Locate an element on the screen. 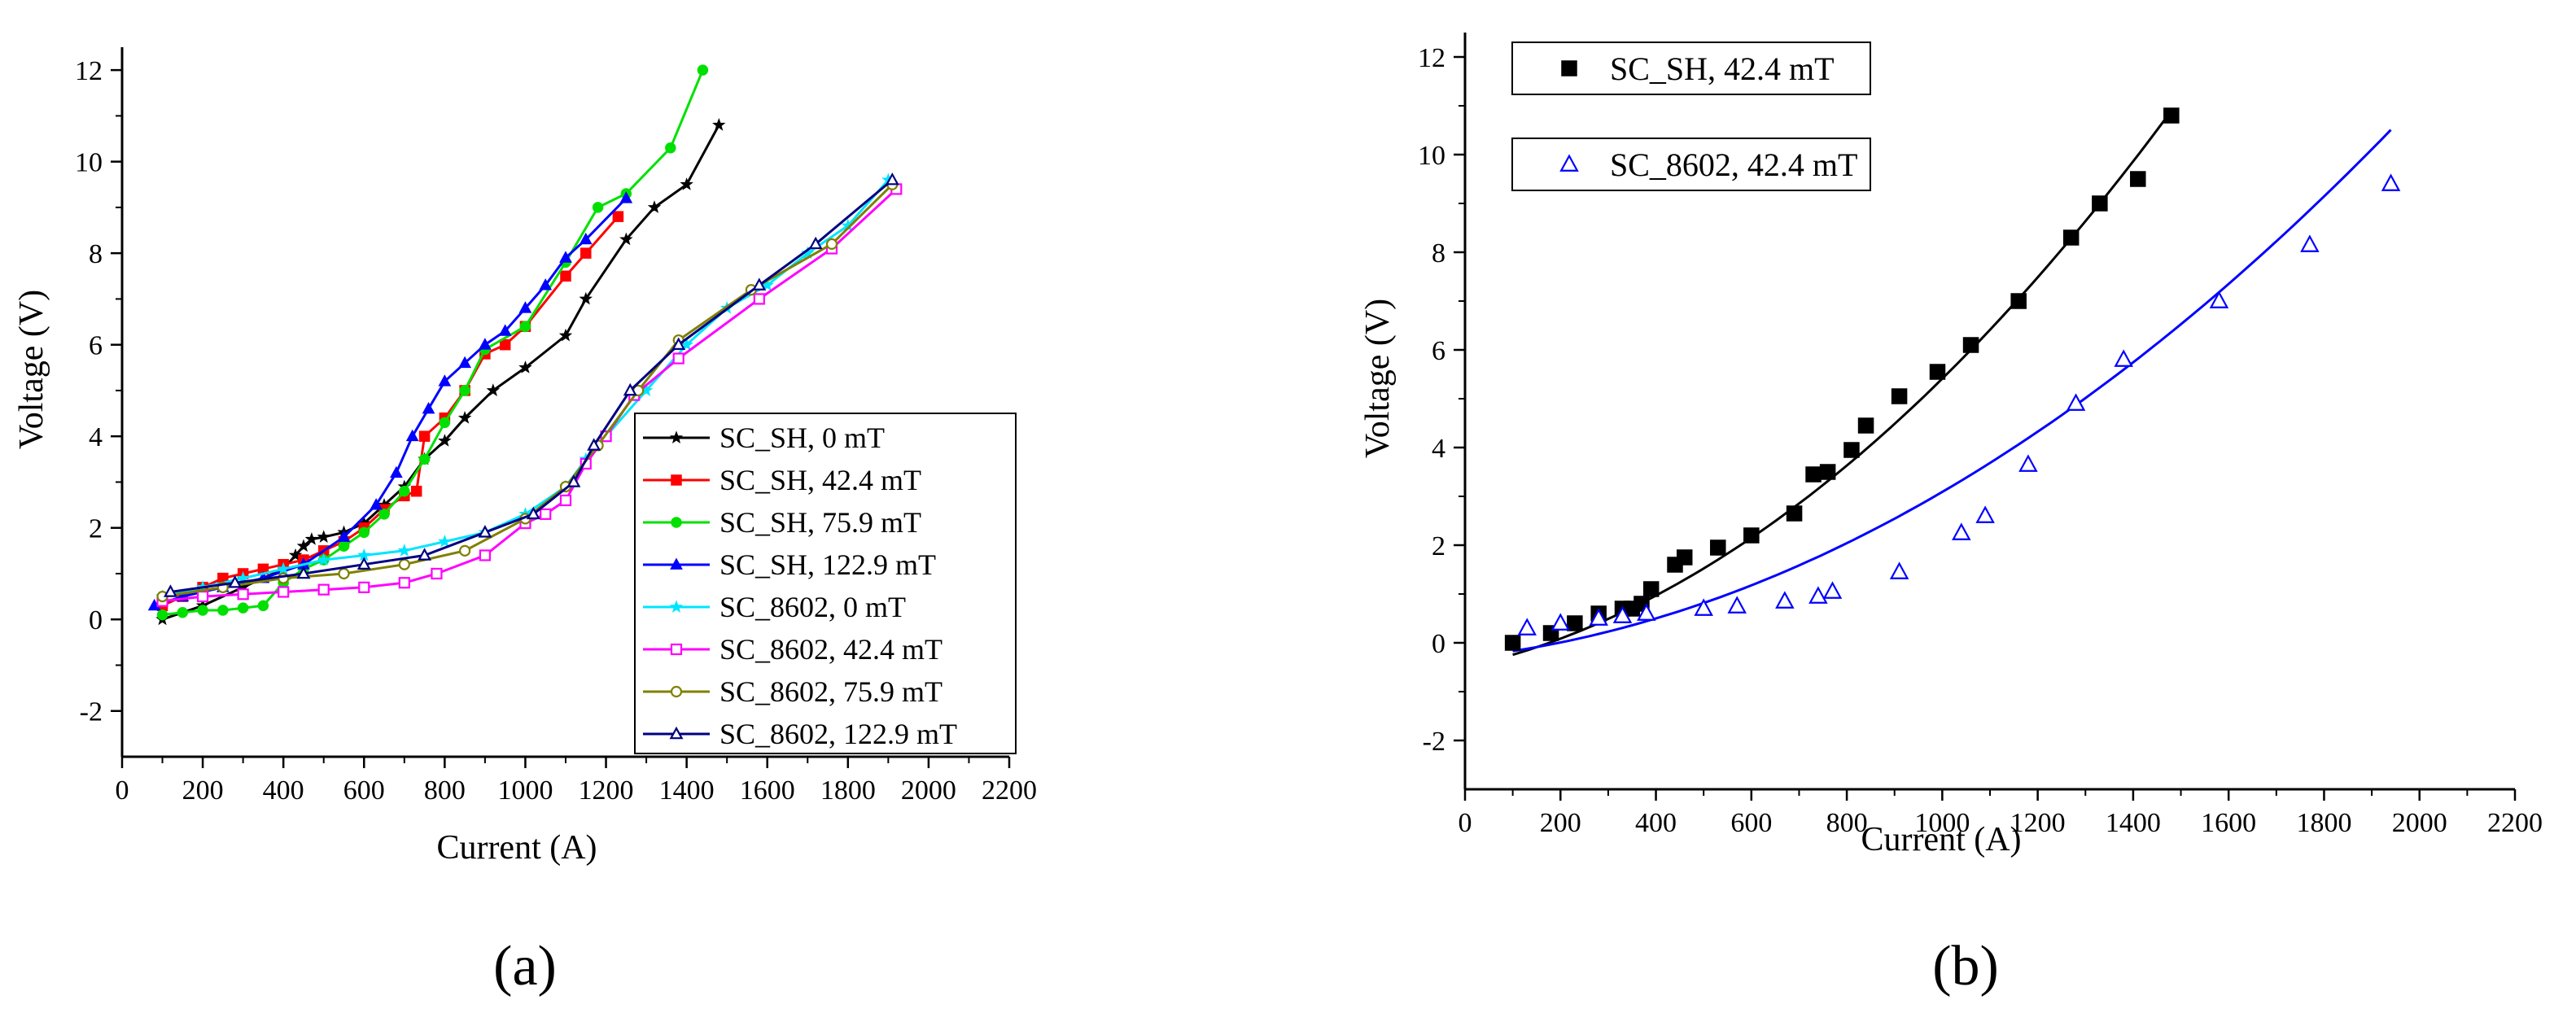  panel-label: (b) is located at coordinates (1965, 966).